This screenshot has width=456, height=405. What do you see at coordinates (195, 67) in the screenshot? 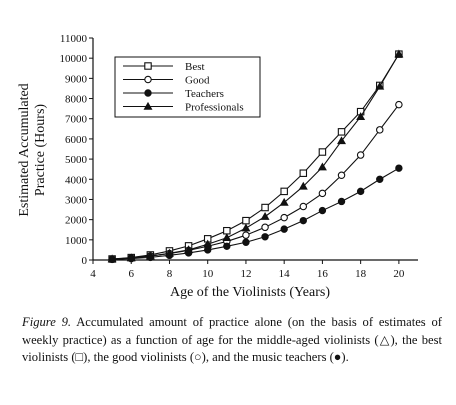
I see `legend-label-best: Best` at bounding box center [195, 67].